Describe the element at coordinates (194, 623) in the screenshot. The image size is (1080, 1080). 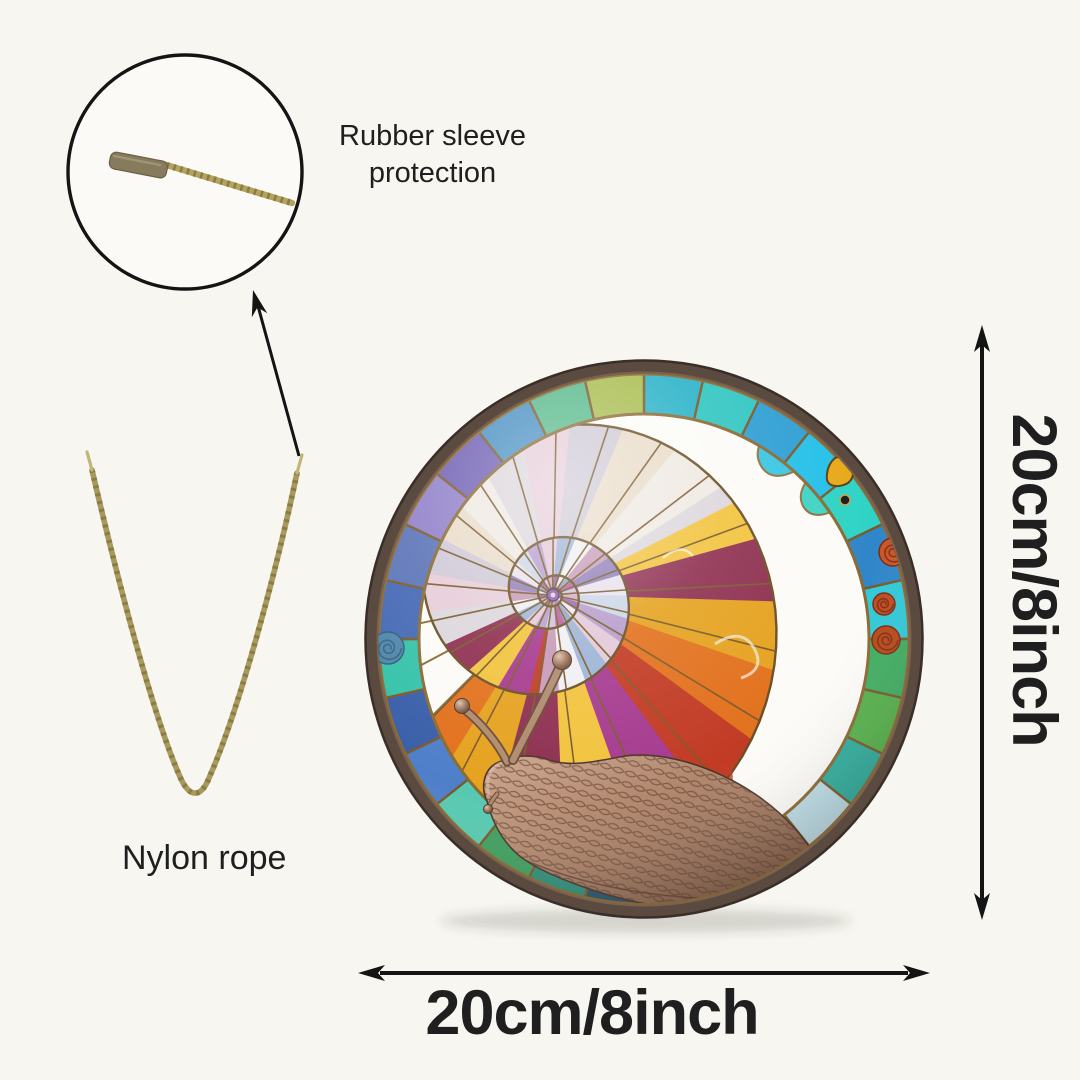
I see `nylon-rope-image` at that location.